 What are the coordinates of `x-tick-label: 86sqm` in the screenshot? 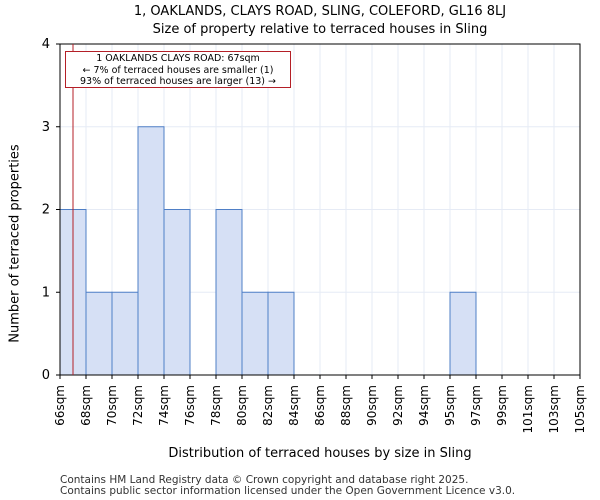 It's located at (320, 405).